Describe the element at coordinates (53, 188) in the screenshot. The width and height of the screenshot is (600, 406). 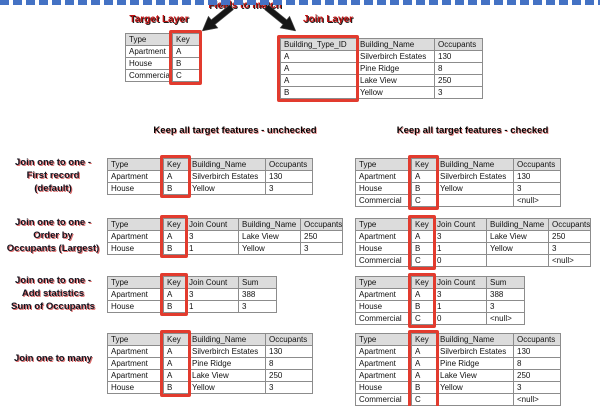
I see `label-line: (default)` at that location.